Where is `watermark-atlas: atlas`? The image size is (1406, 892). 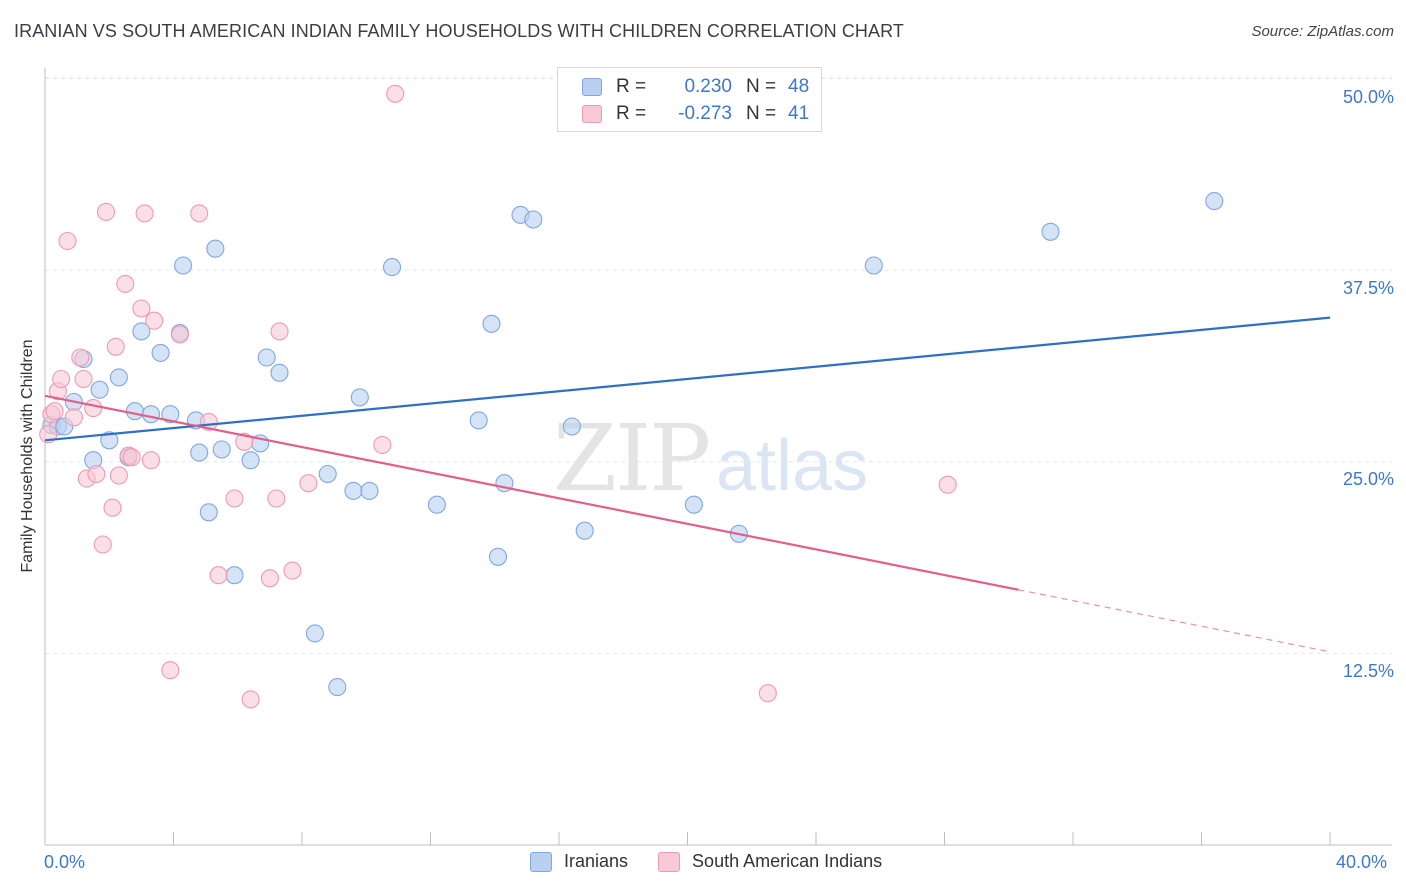 watermark-atlas: atlas is located at coordinates (792, 466).